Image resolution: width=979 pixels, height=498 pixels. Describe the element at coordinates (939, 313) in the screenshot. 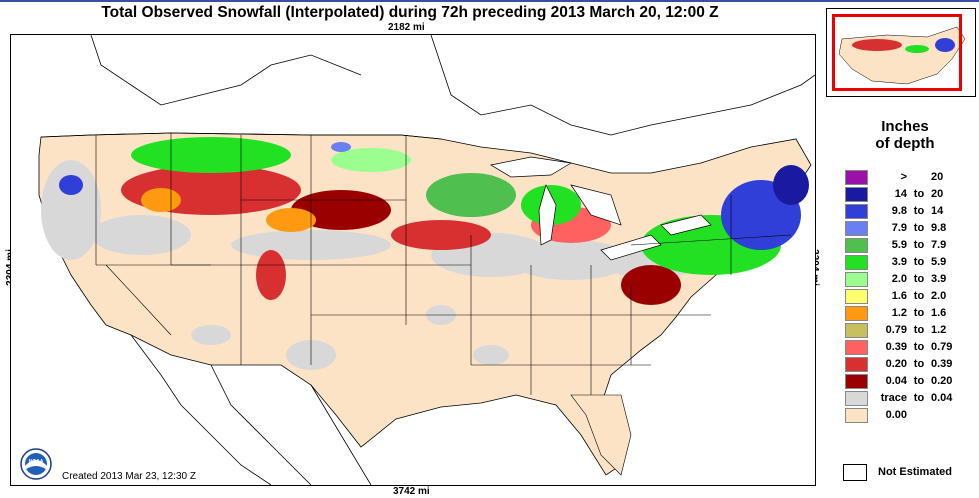

I see `legend-high: 1.6` at that location.